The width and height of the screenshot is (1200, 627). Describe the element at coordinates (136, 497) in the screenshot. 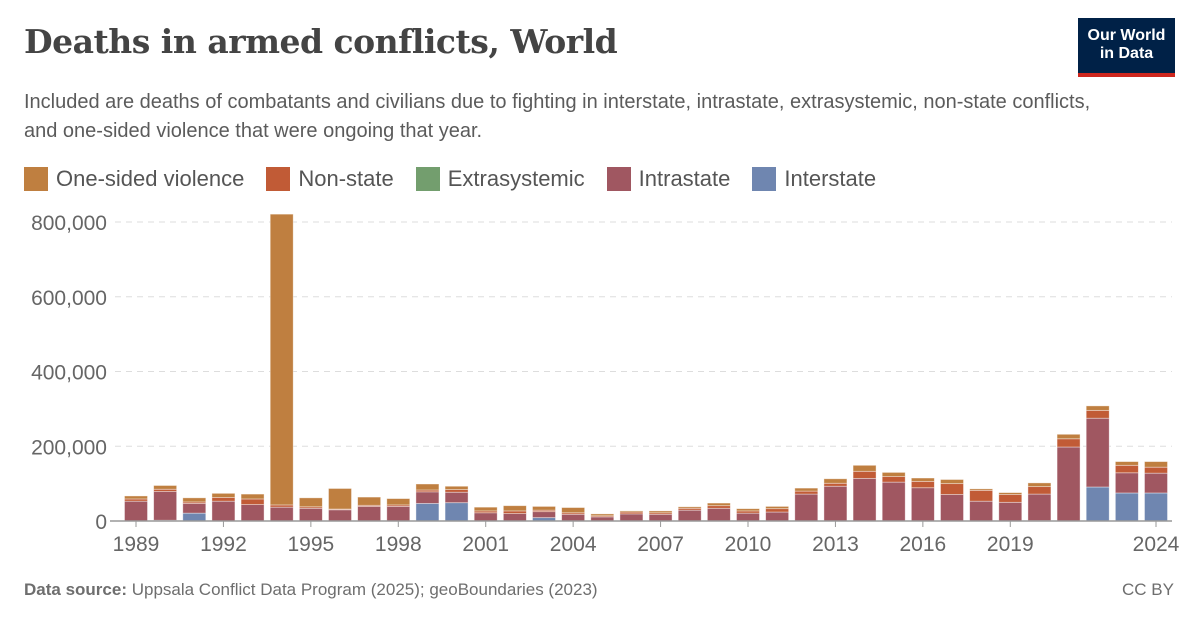

I see `bar-1989-one-sided-violence` at that location.